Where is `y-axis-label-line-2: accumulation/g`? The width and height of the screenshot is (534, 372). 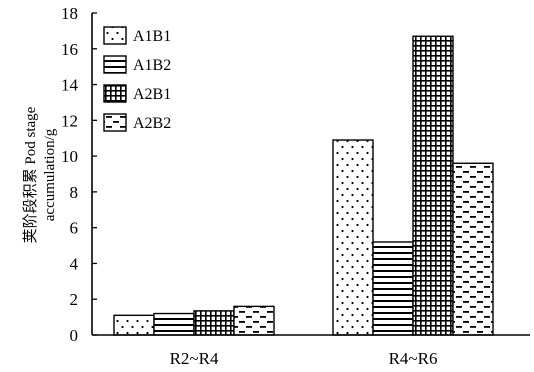 y-axis-label-line-2: accumulation/g is located at coordinates (50, 174).